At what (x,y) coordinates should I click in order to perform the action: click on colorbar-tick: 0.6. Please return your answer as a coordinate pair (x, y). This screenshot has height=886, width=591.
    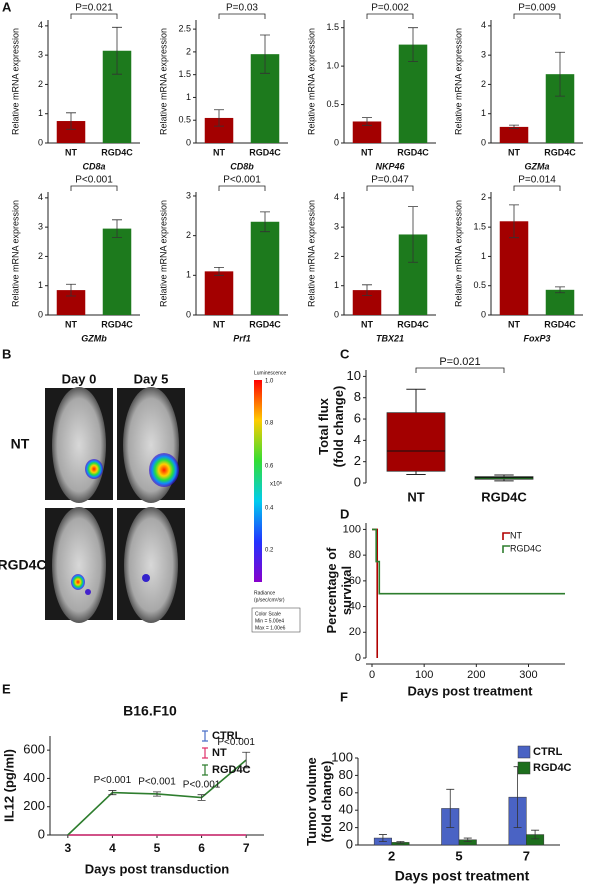
    Looking at the image, I should click on (269, 467).